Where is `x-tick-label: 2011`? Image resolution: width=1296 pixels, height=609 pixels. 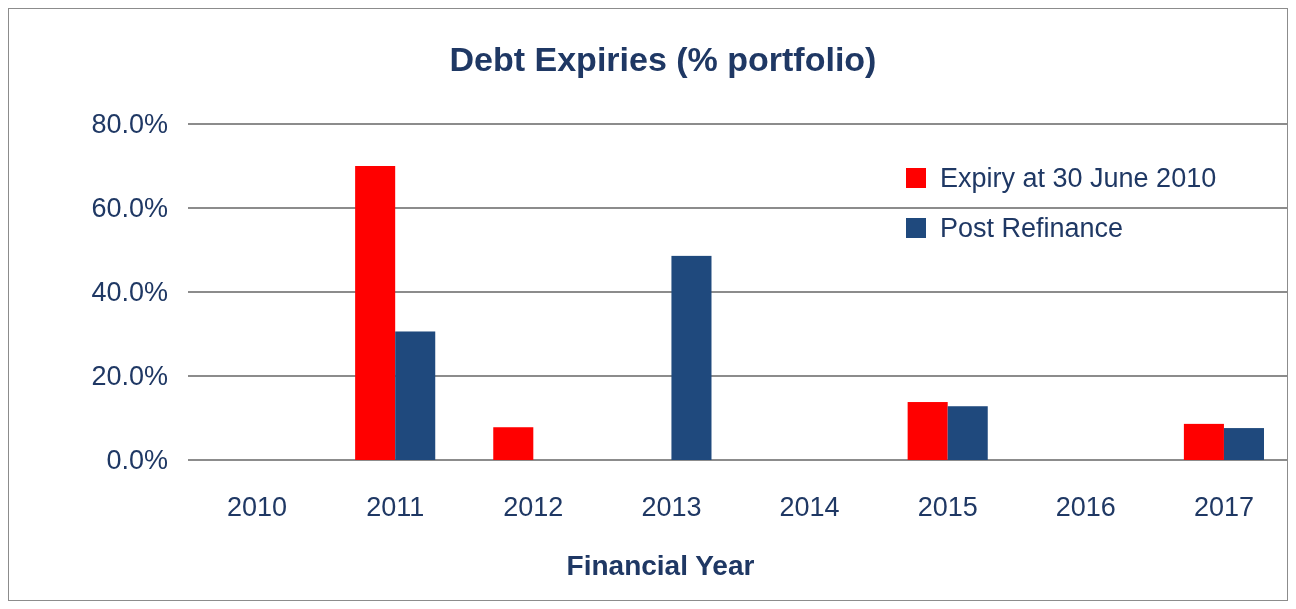 x-tick-label: 2011 is located at coordinates (395, 507).